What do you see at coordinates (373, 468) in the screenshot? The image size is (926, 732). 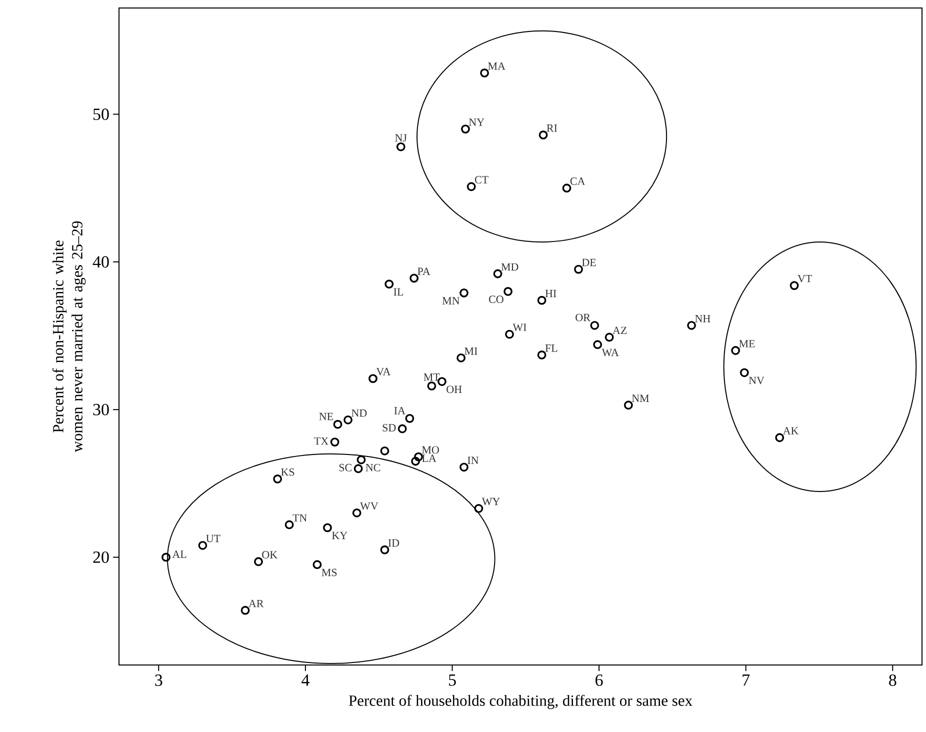 I see `annotation: NC` at bounding box center [373, 468].